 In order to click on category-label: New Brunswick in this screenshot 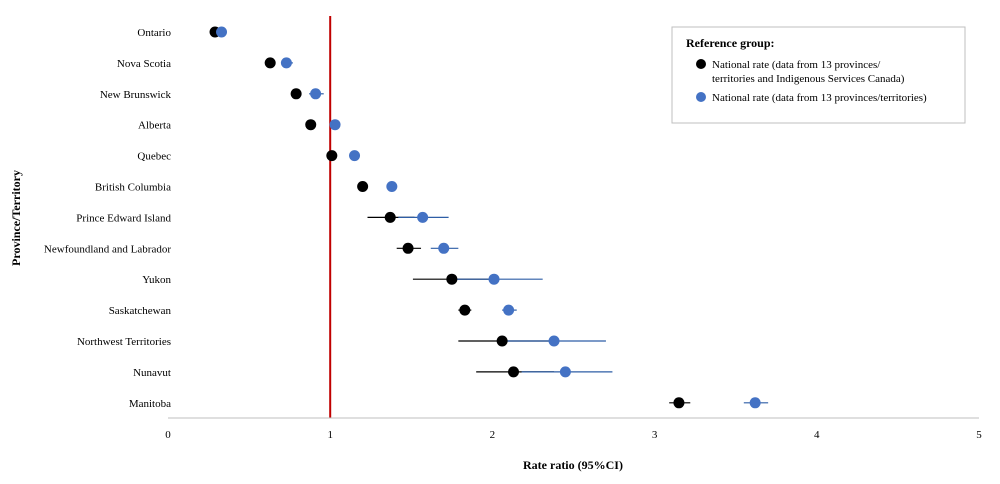, I will do `click(136, 95)`.